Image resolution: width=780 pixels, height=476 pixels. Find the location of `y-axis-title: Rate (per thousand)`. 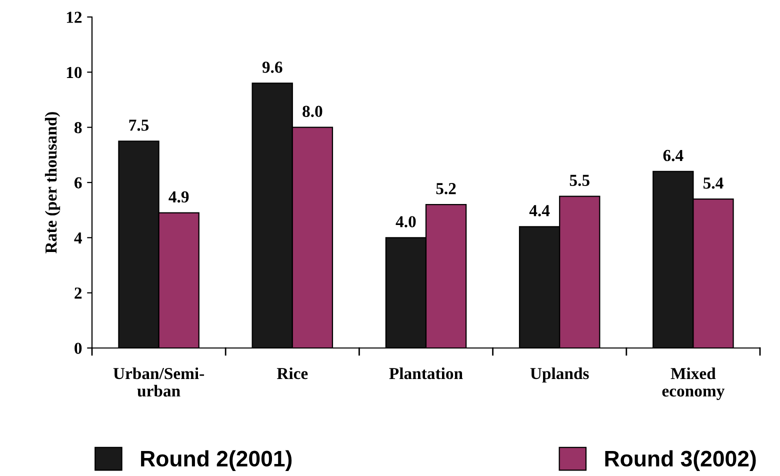

y-axis-title: Rate (per thousand) is located at coordinates (52, 183).